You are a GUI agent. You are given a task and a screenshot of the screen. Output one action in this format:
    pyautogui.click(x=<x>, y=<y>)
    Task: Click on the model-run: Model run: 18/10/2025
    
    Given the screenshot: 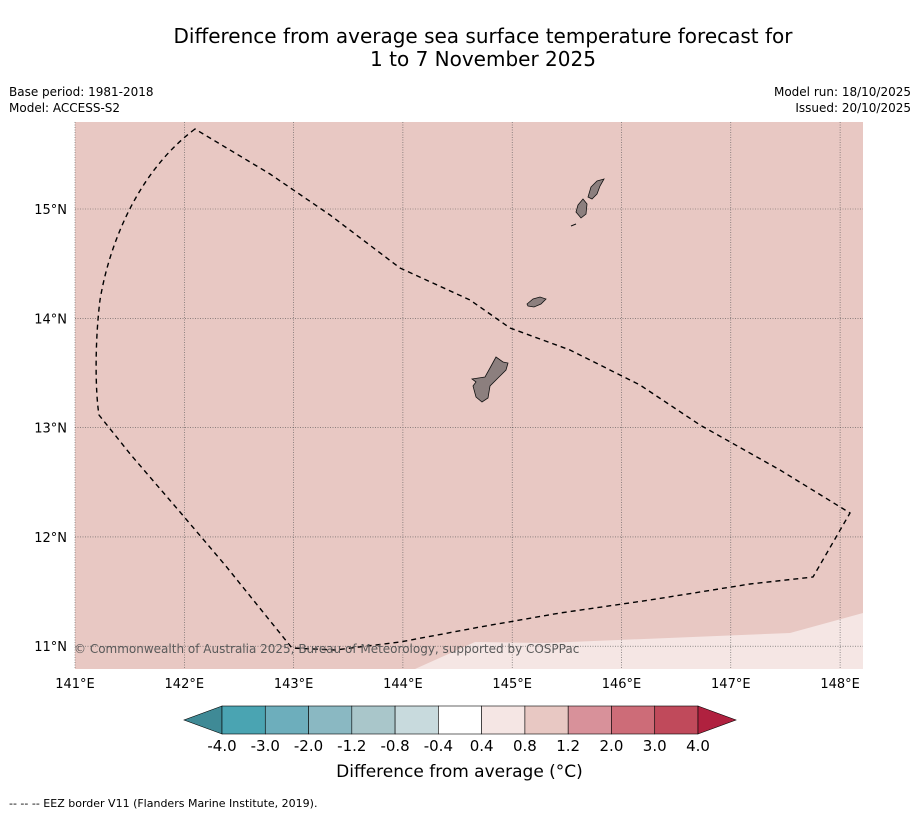 What is the action you would take?
    pyautogui.click(x=842, y=92)
    